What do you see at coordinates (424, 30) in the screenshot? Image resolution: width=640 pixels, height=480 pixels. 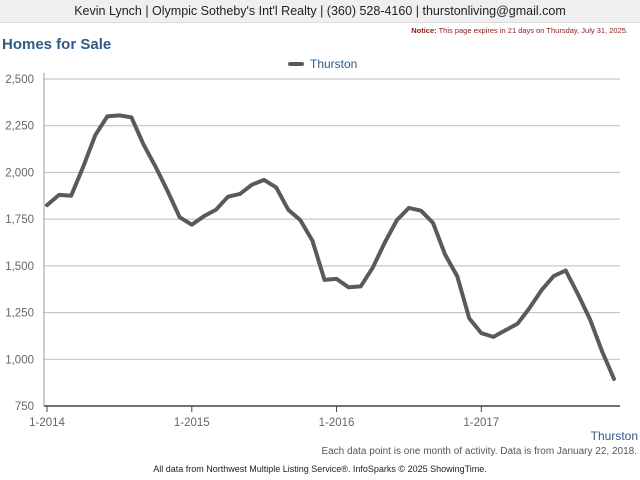 I see `notice-label: Notice:` at bounding box center [424, 30].